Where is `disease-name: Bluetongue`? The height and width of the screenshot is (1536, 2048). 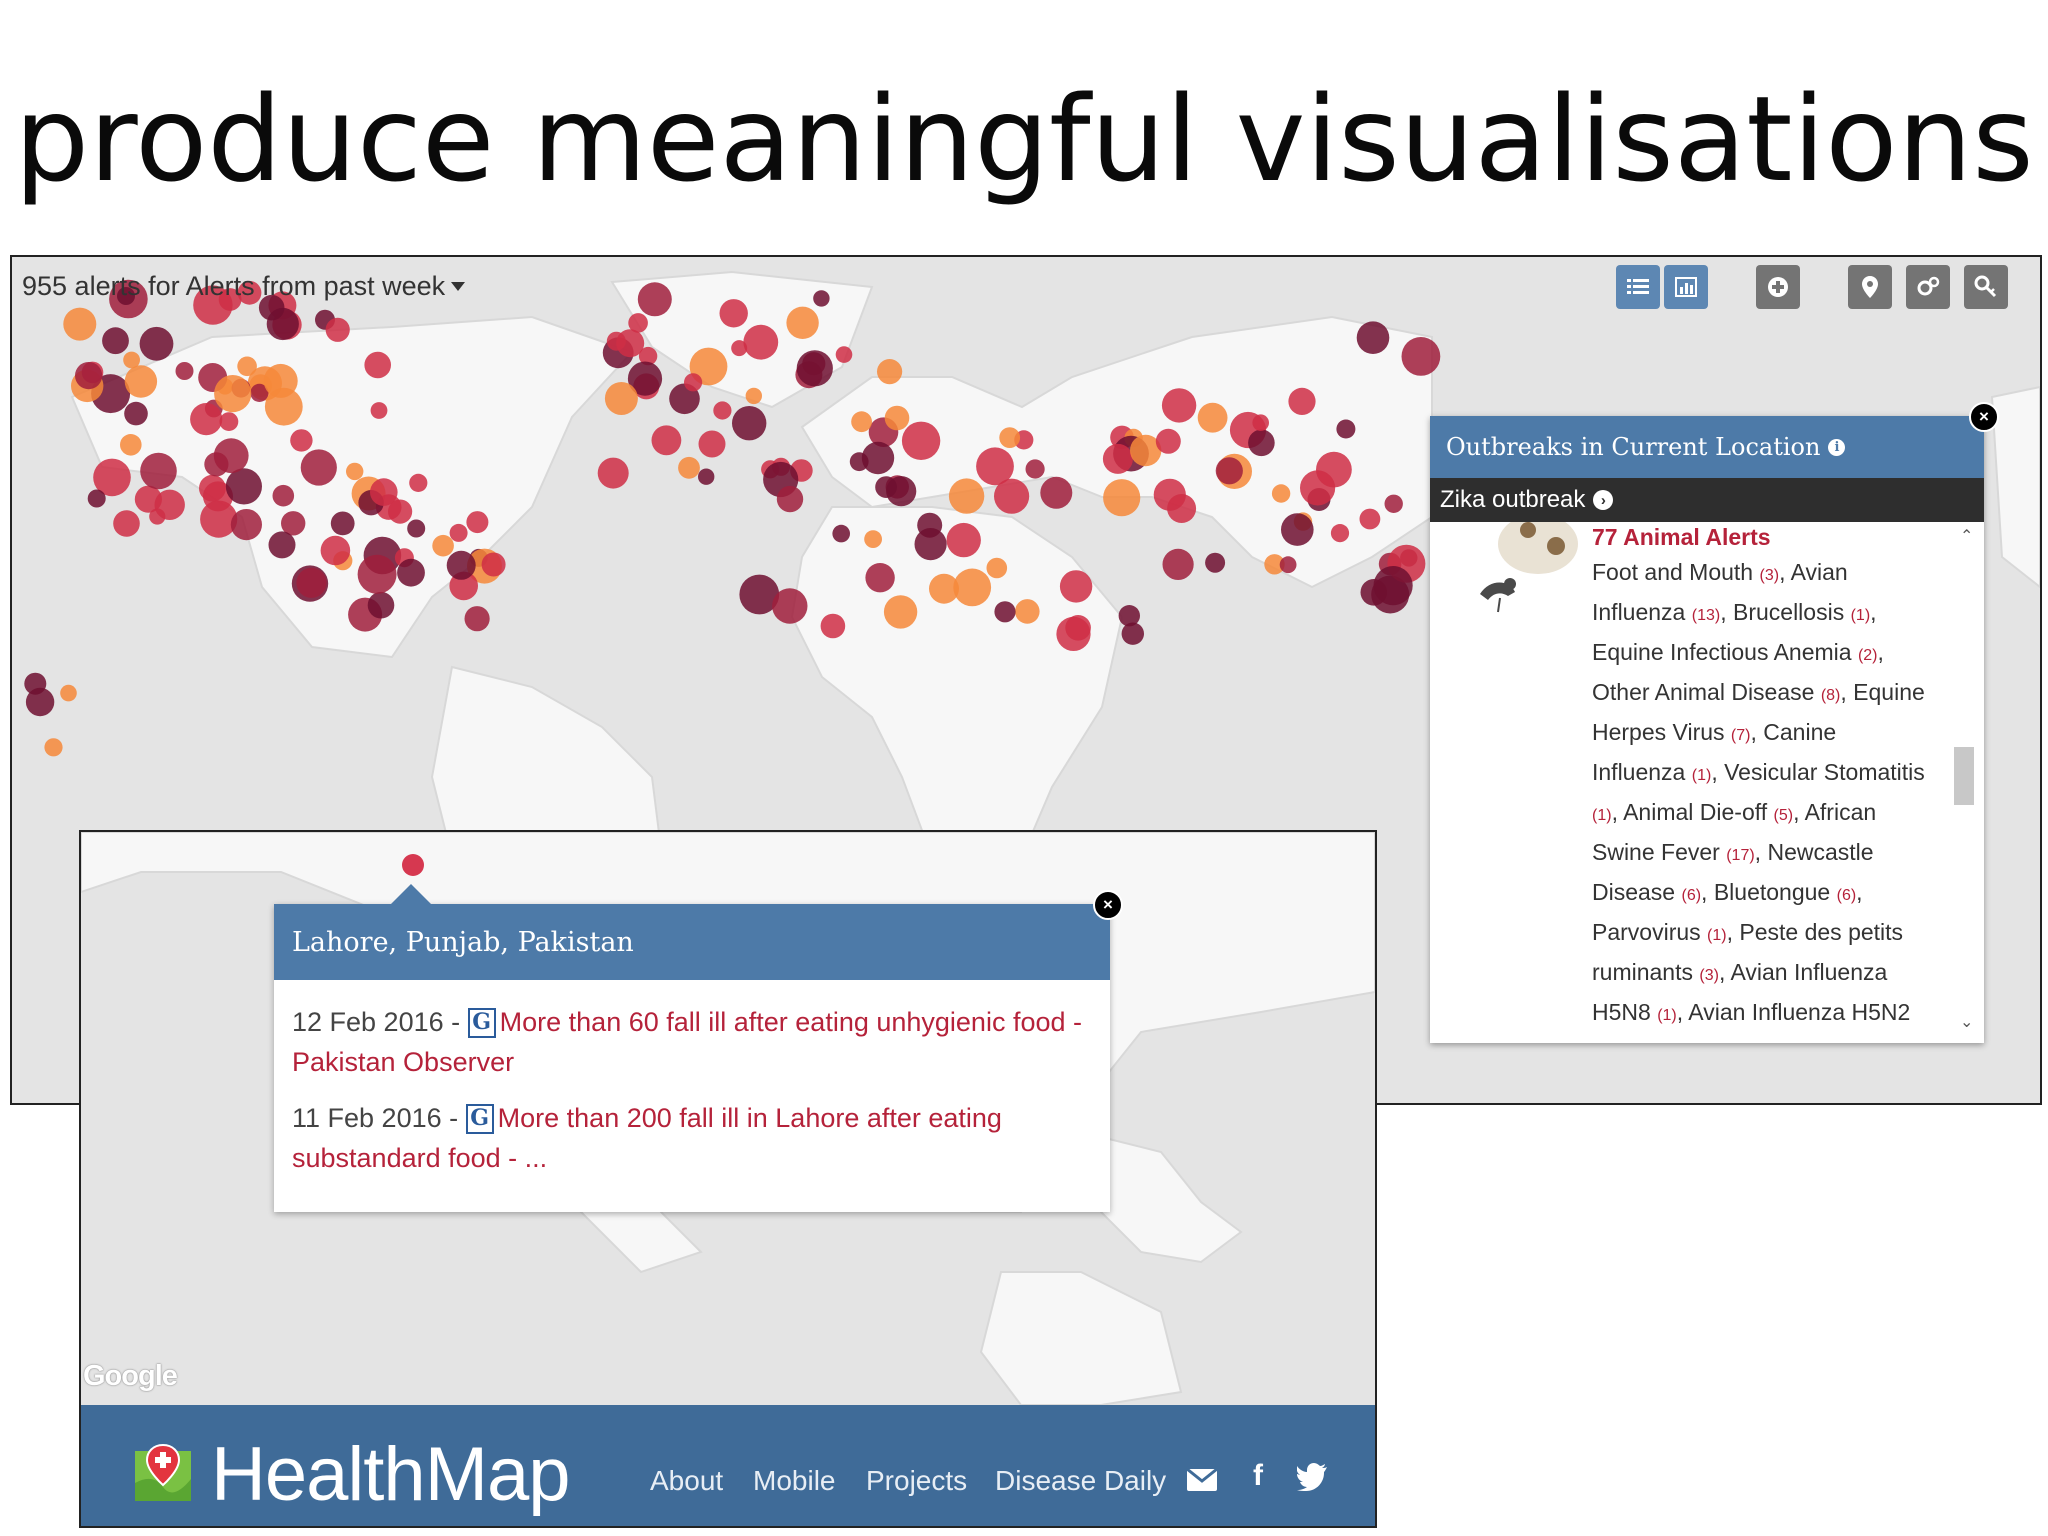
disease-name: Bluetongue is located at coordinates (1775, 892).